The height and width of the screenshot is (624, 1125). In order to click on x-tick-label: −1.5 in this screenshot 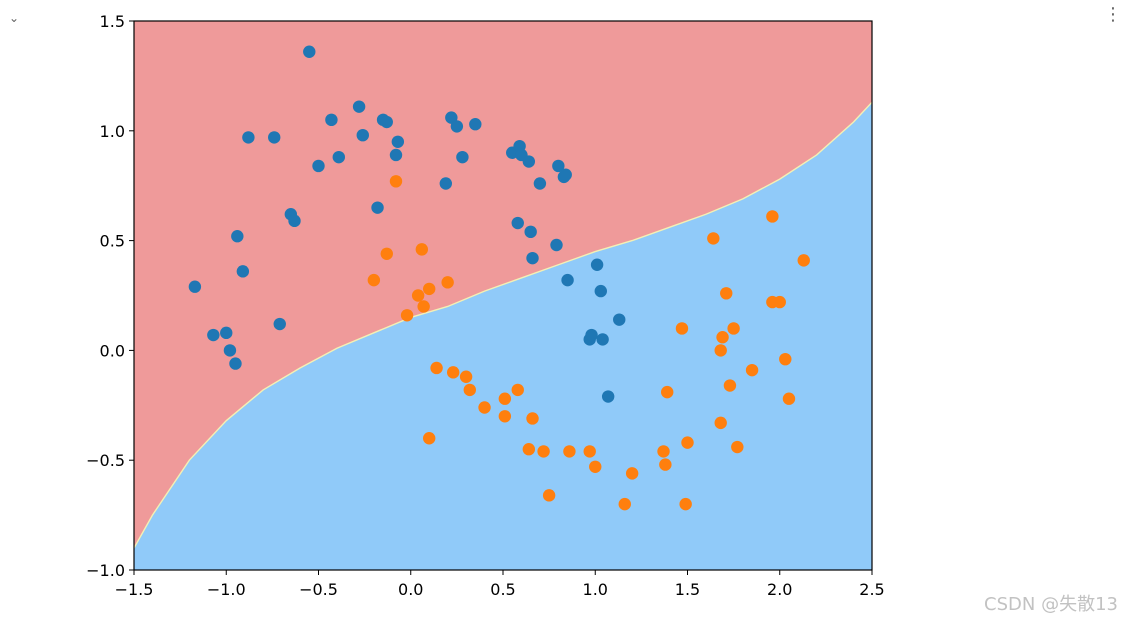, I will do `click(134, 589)`.